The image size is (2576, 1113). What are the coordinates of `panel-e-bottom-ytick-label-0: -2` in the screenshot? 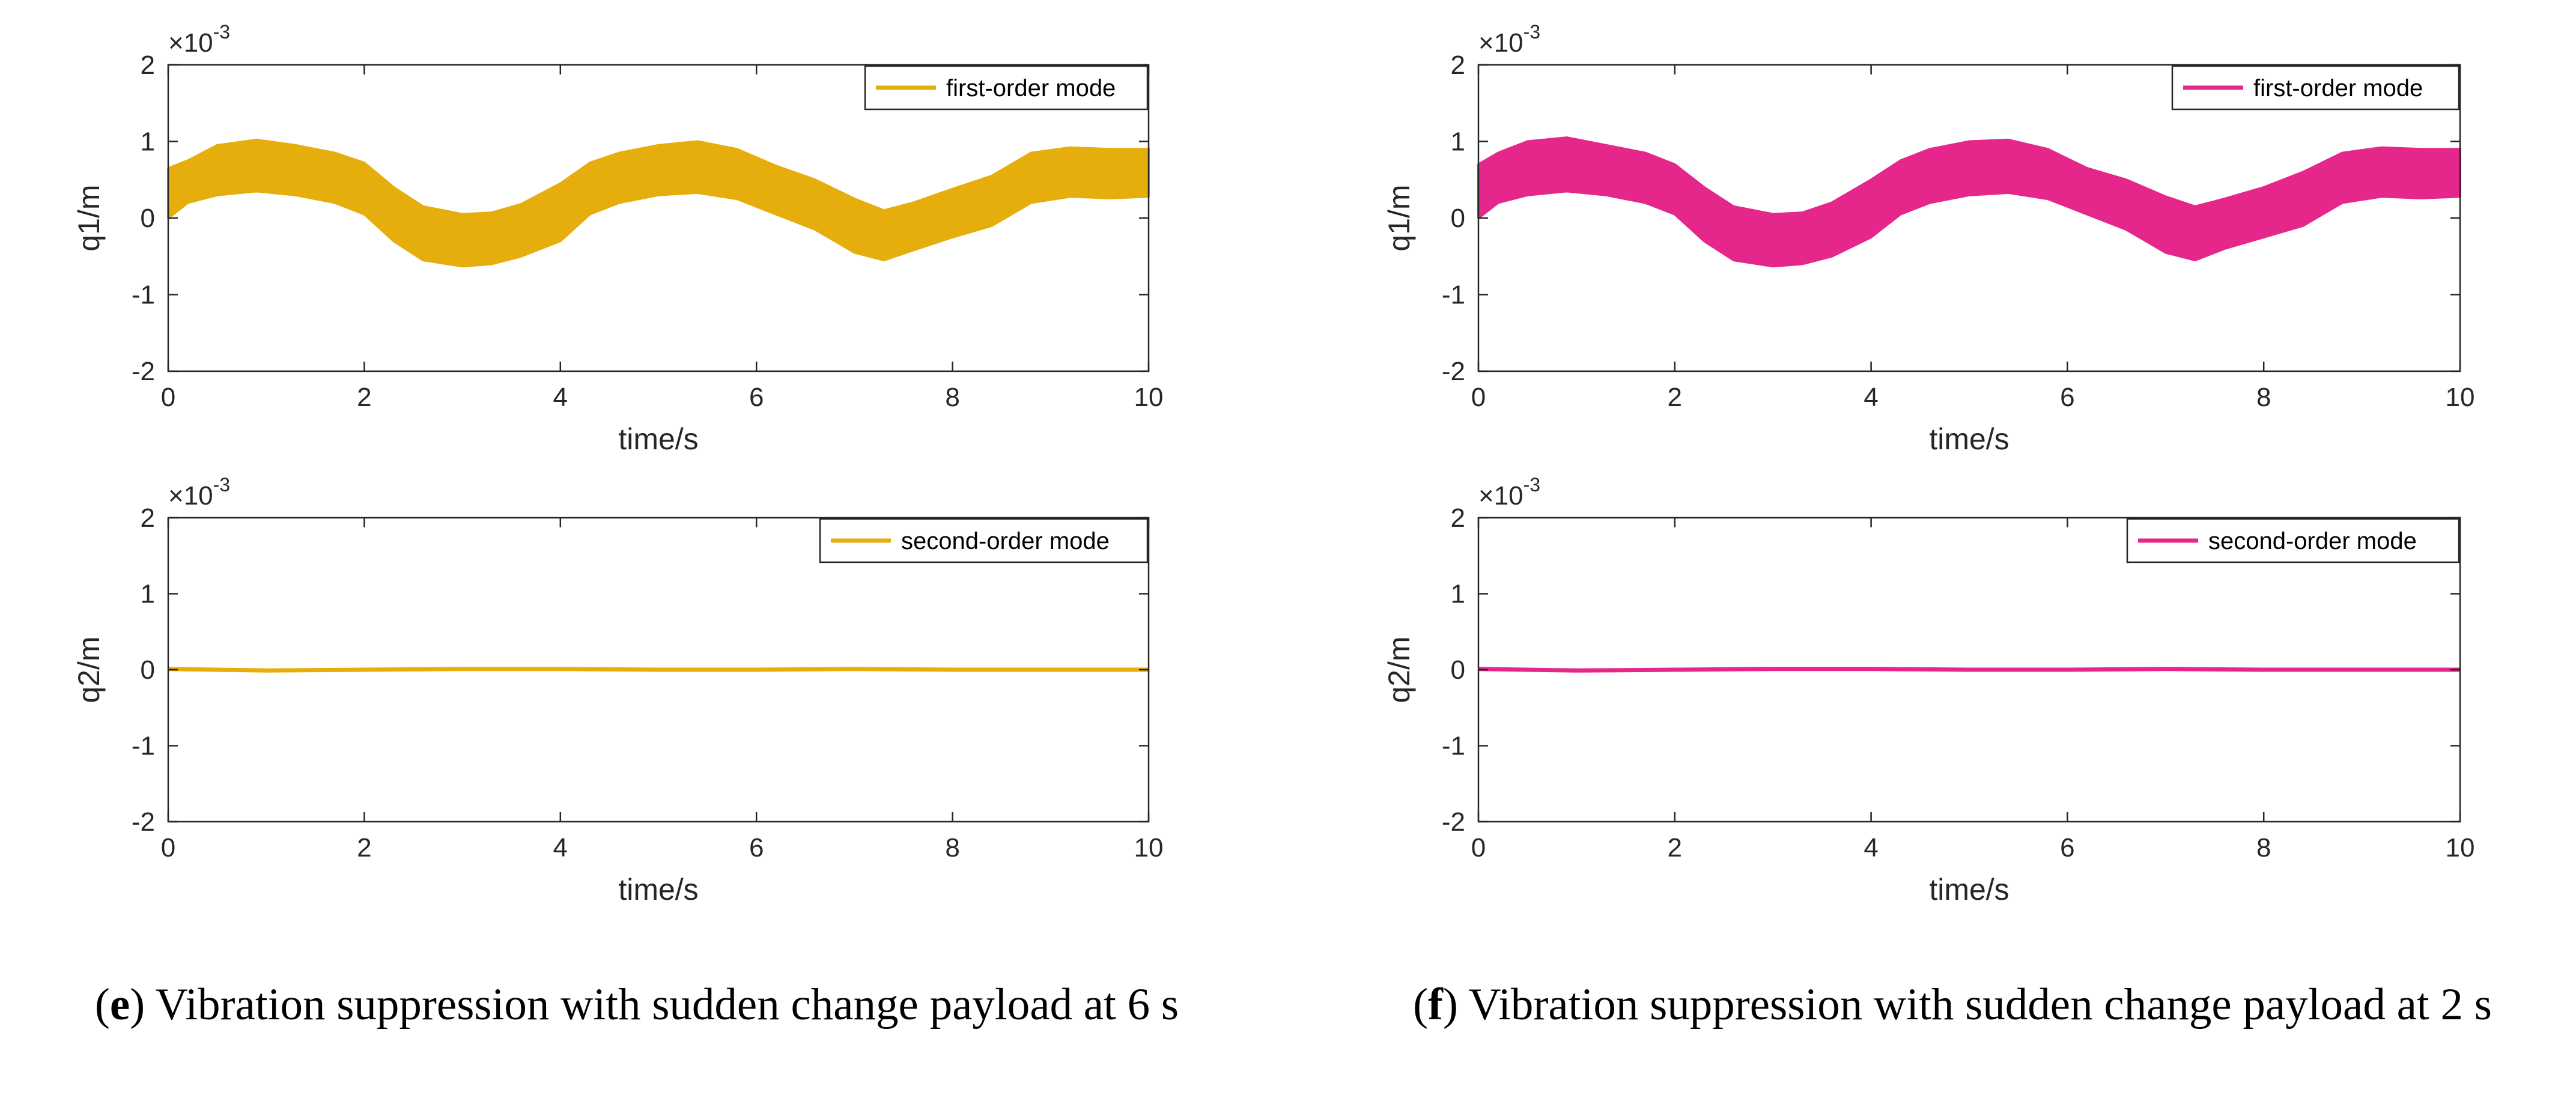 It's located at (143, 822).